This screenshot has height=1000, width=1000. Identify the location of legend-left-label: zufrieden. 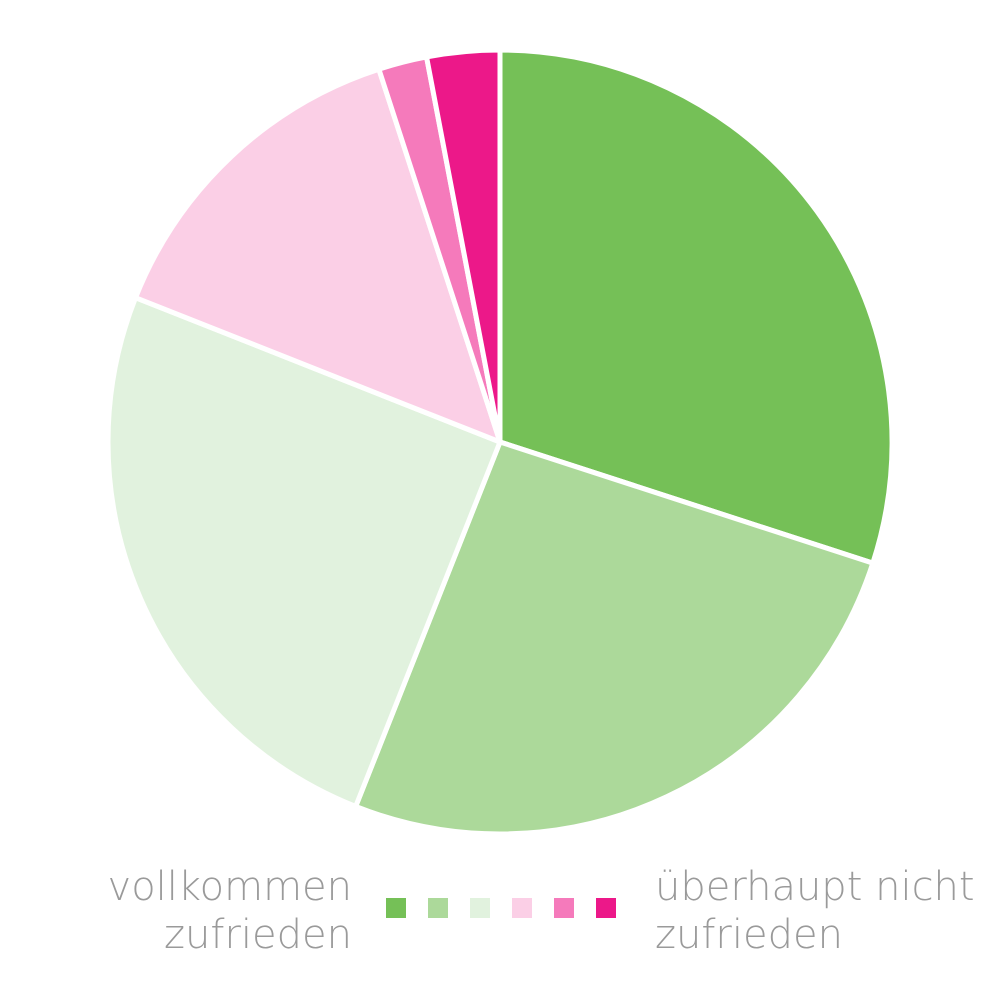
(258, 935).